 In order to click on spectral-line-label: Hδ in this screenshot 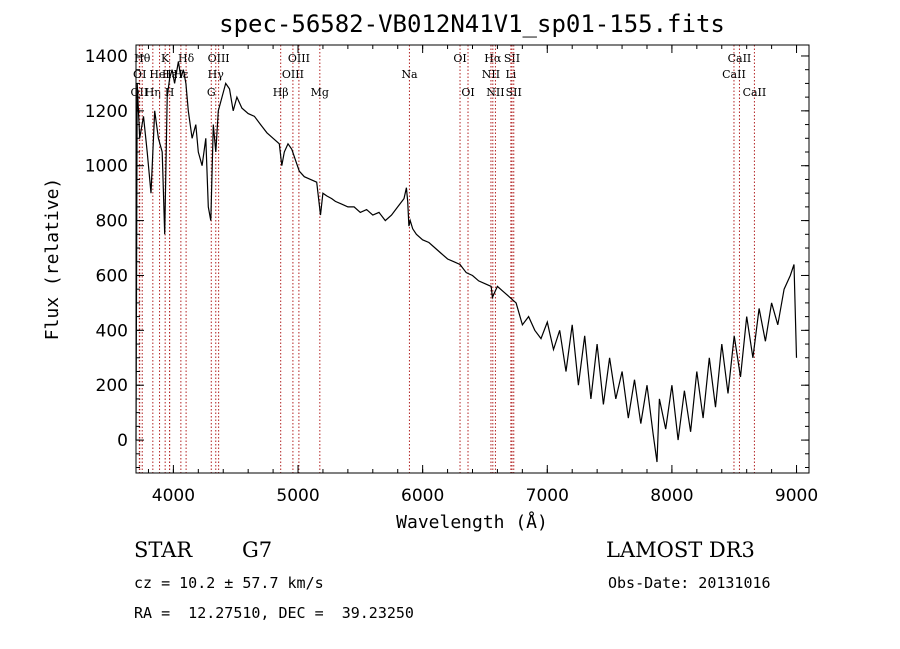, I will do `click(186, 58)`.